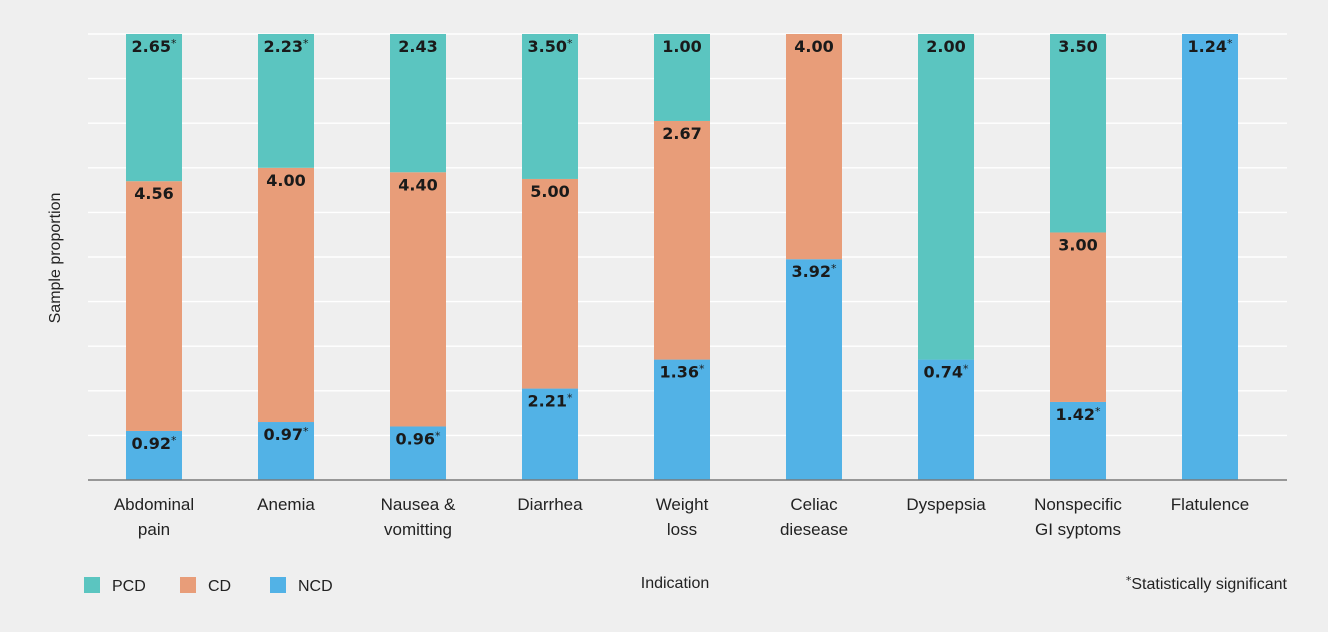 This screenshot has height=632, width=1328. I want to click on segment-label-ncd: 3.92*, so click(814, 271).